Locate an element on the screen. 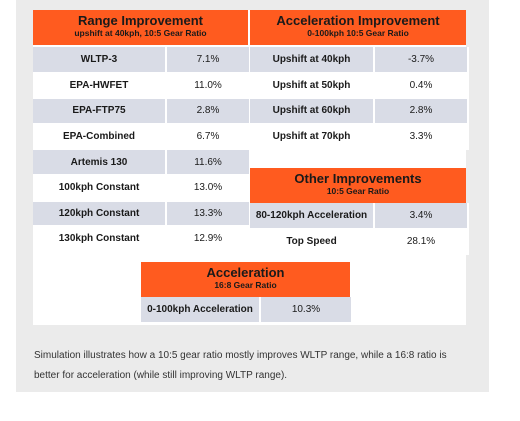 This screenshot has height=421, width=520. range-improvement-row-value: 13.0% is located at coordinates (208, 188).